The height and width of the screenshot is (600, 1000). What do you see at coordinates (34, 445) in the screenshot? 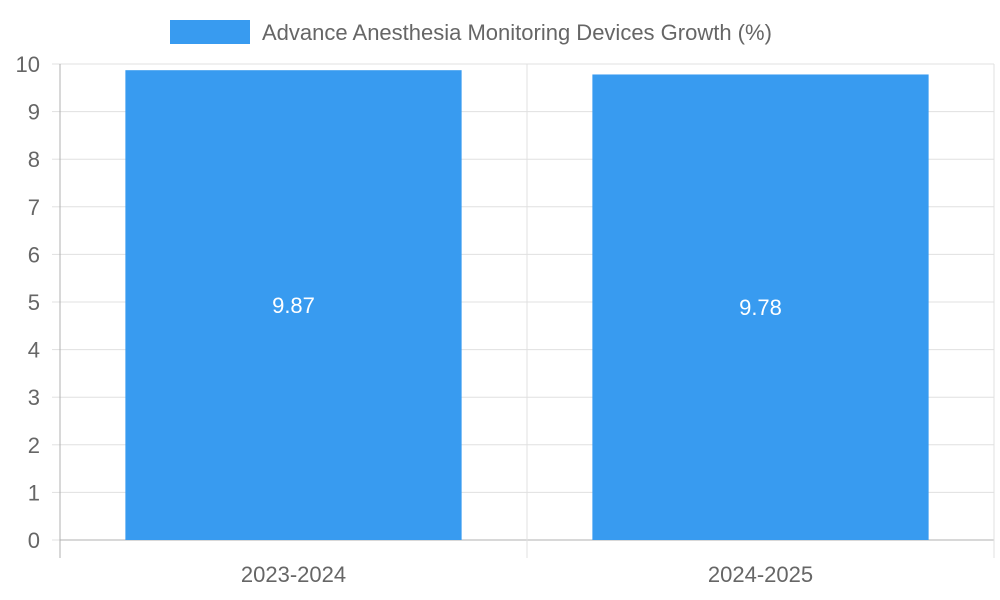
I see `y-tick-label: 2` at bounding box center [34, 445].